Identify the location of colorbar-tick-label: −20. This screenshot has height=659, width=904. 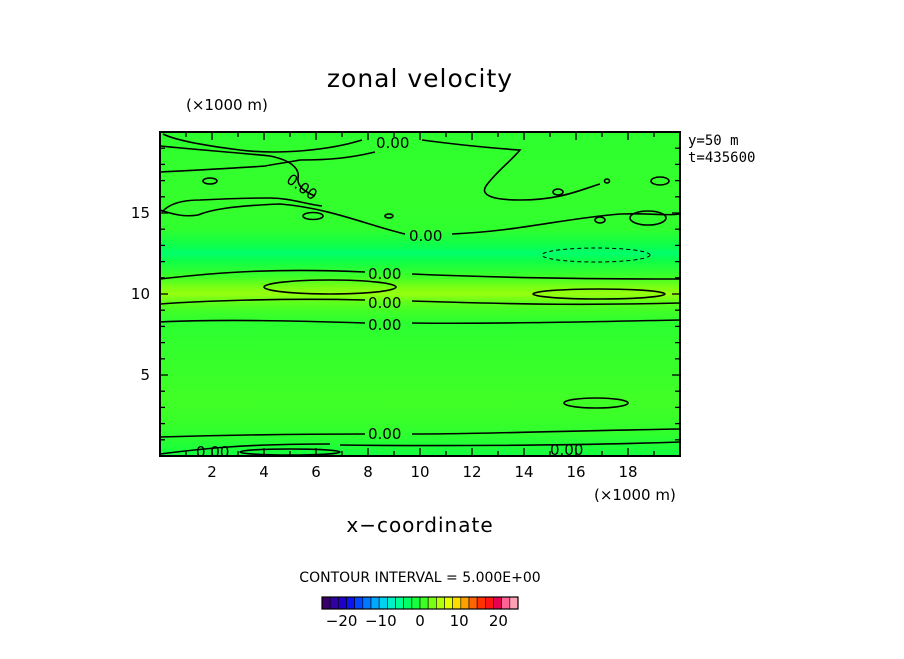
(342, 621).